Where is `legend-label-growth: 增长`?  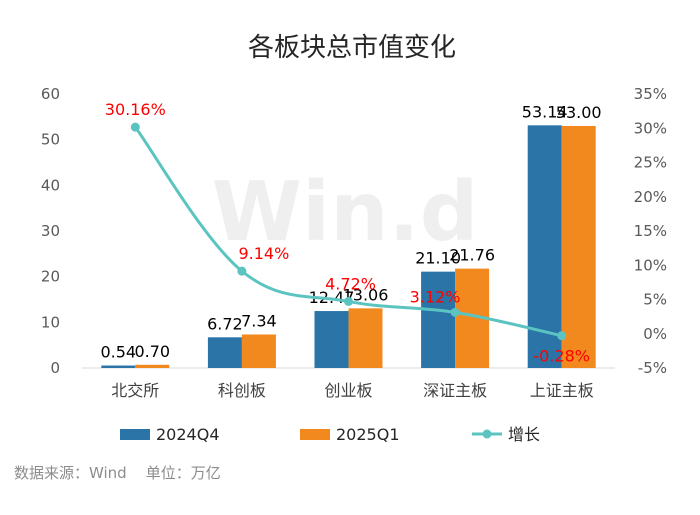 legend-label-growth: 增长 is located at coordinates (524, 434).